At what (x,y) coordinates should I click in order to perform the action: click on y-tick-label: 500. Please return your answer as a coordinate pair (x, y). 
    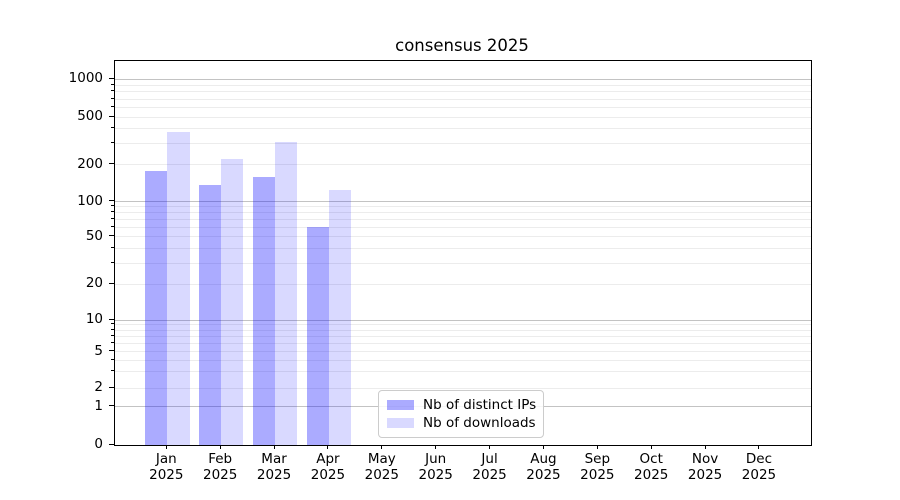
    Looking at the image, I should click on (90, 116).